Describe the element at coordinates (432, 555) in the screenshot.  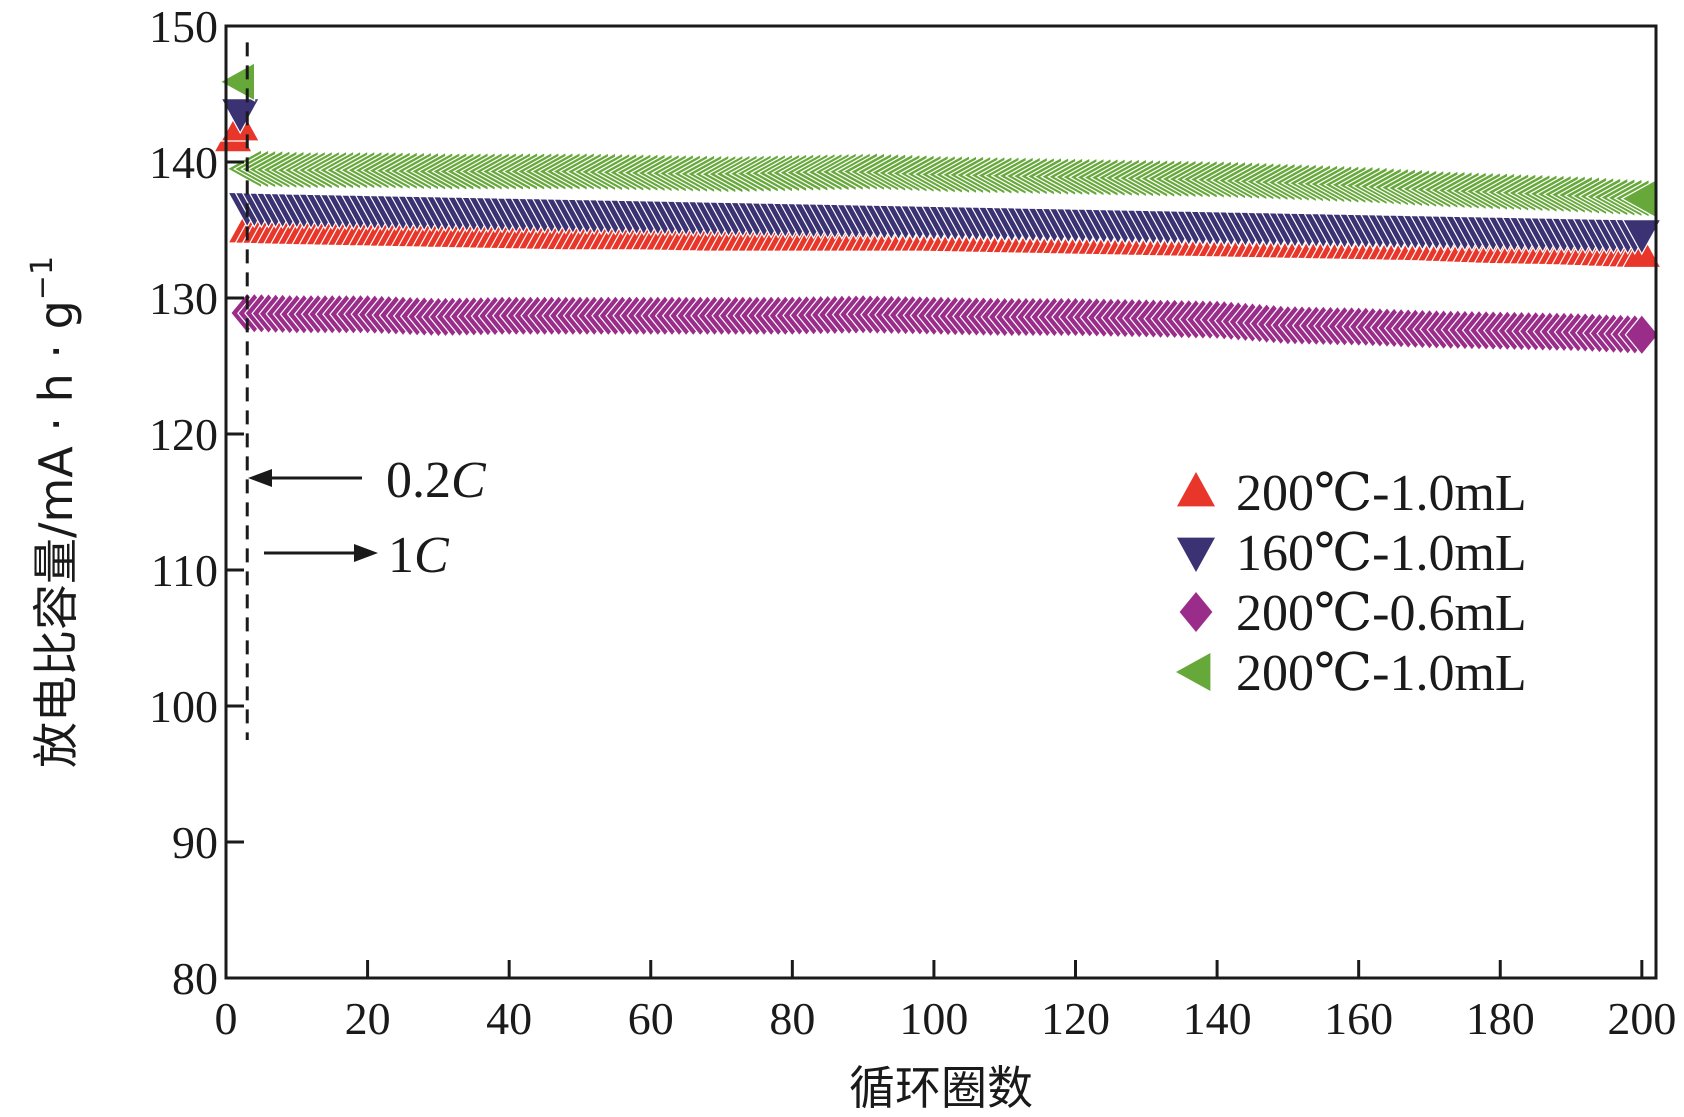
I see `rate-high-unit: C` at that location.